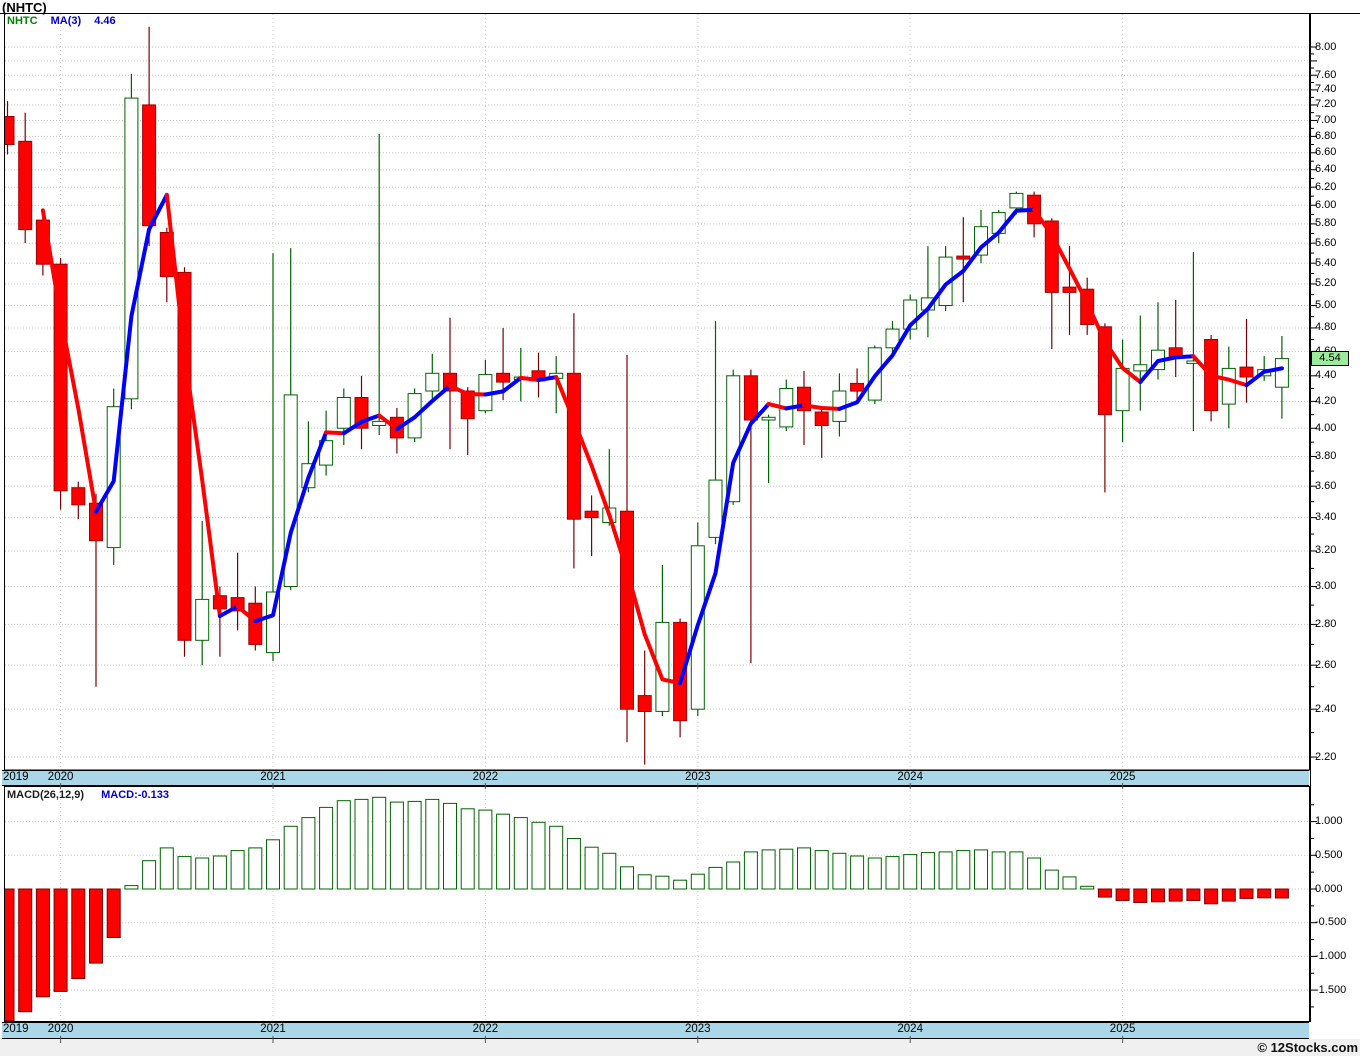 The image size is (1360, 1061). What do you see at coordinates (655, 1030) in the screenshot?
I see `timeline-band-lower` at bounding box center [655, 1030].